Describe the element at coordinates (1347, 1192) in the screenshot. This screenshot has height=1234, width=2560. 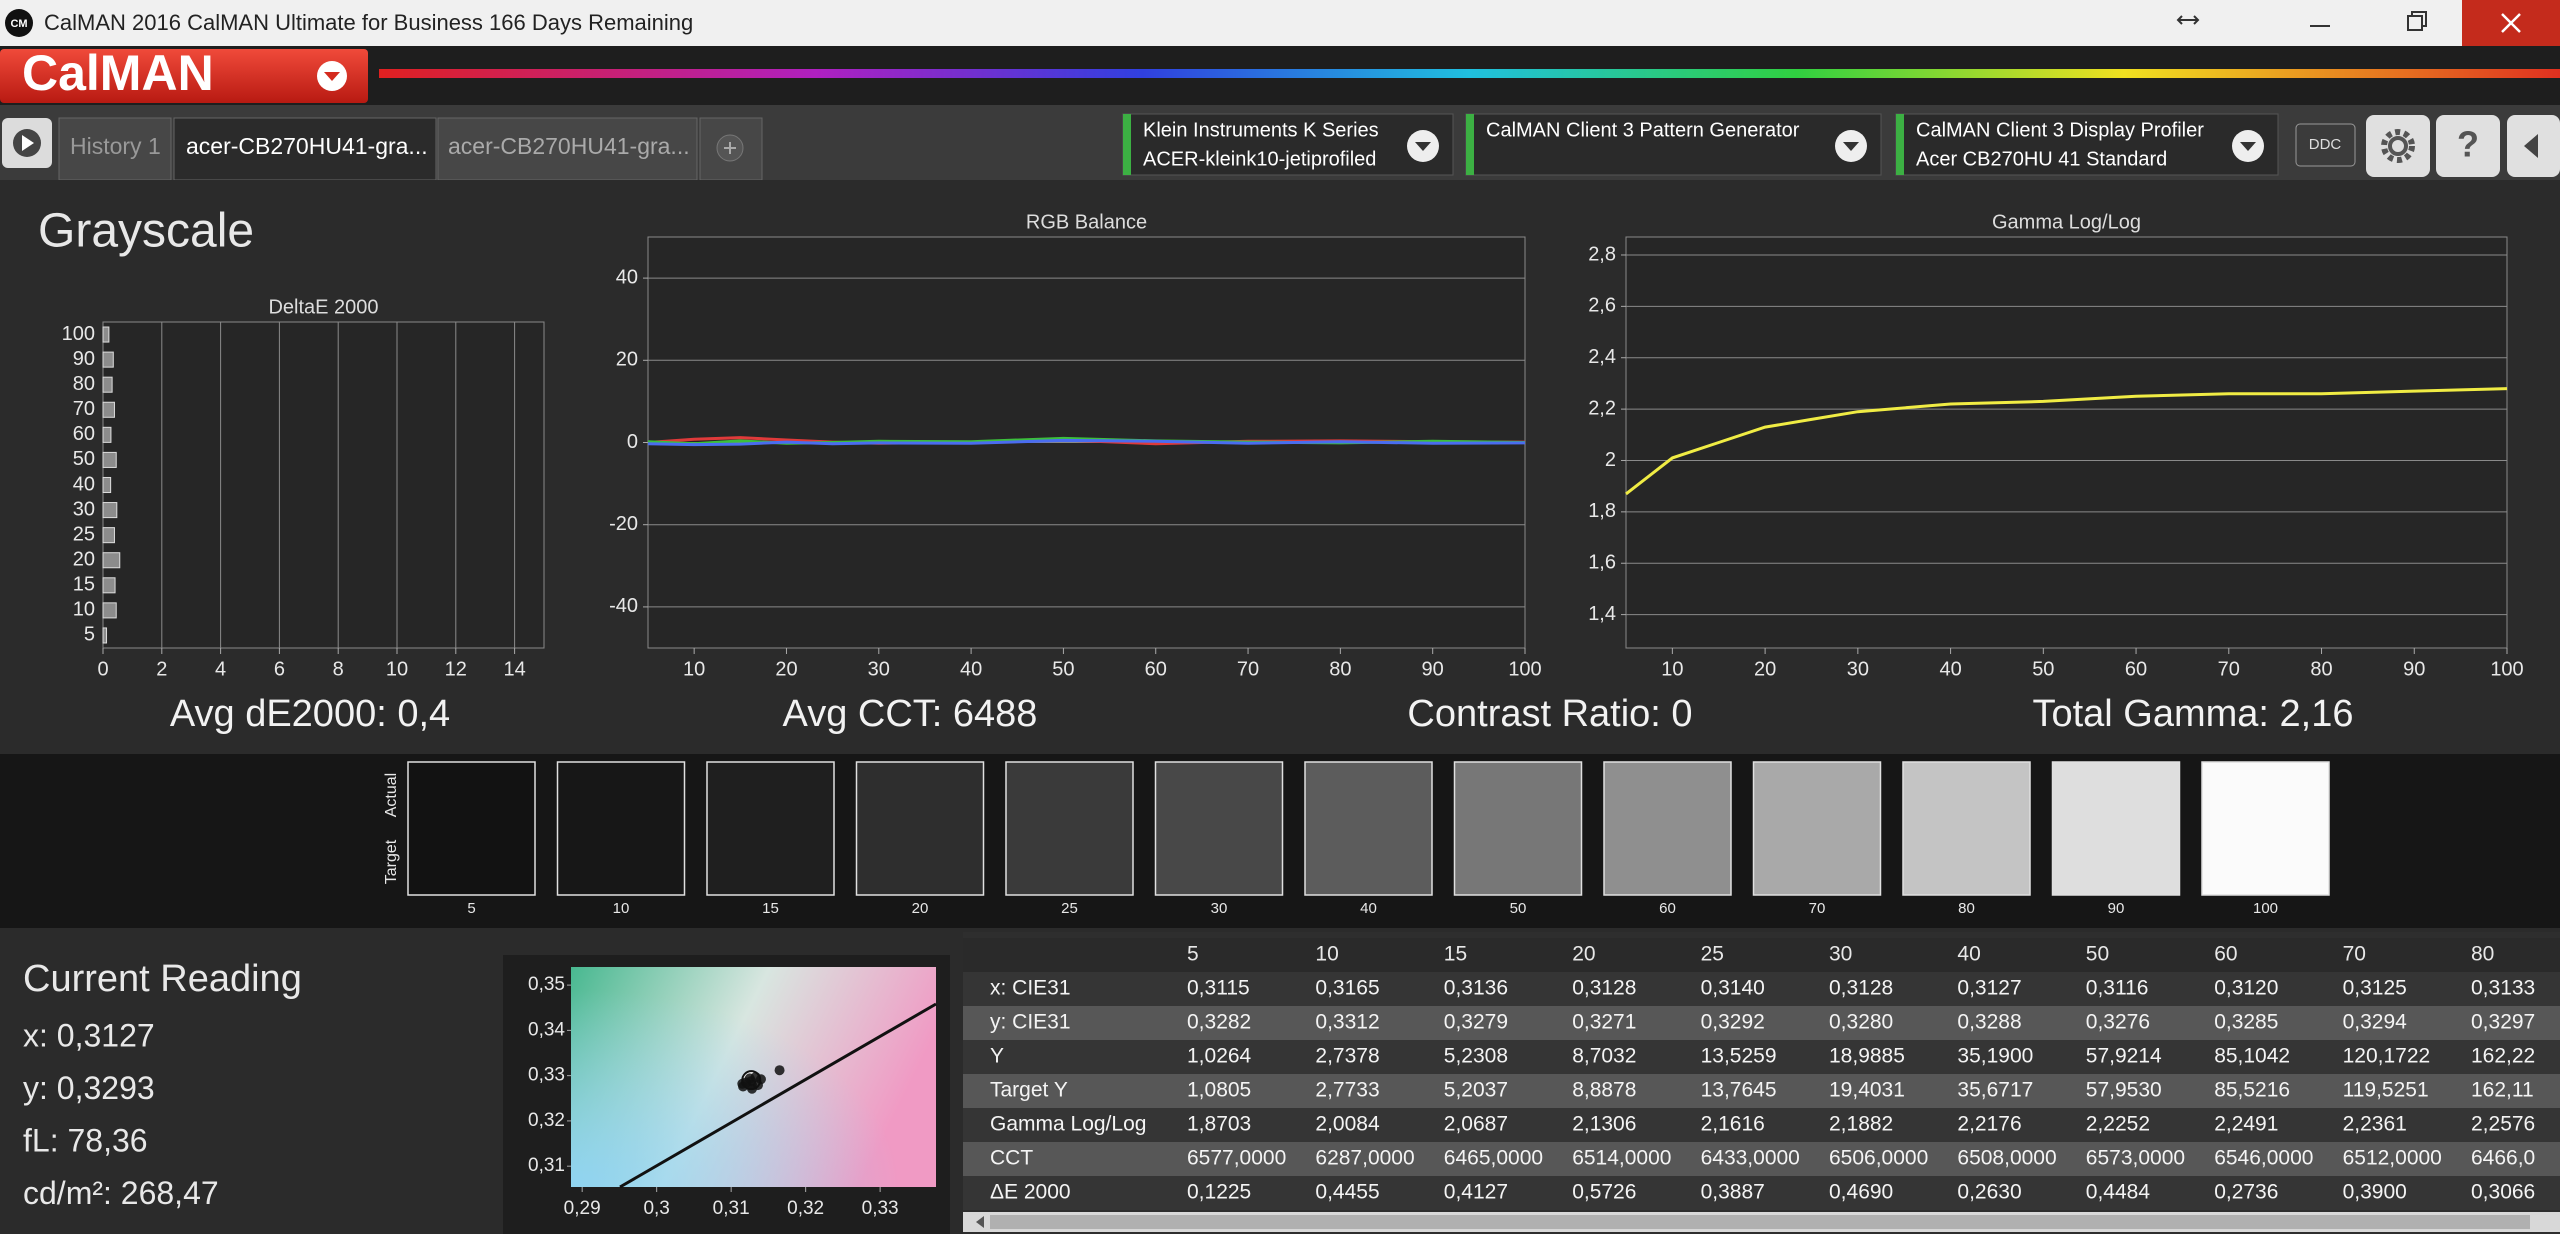
I see `table-cell: 0,4455` at that location.